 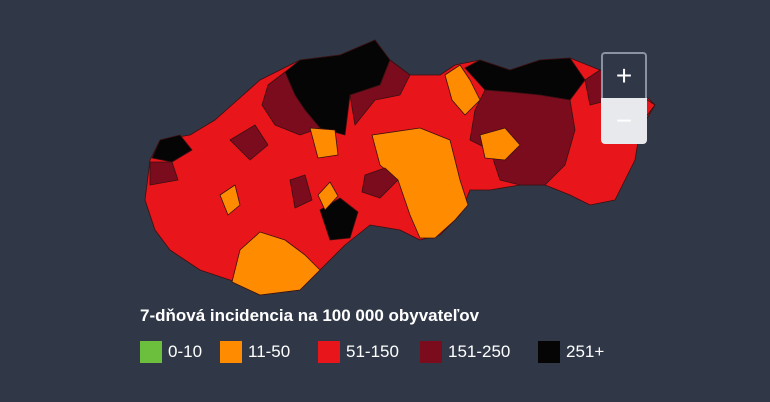 What do you see at coordinates (585, 351) in the screenshot?
I see `legend-label: 251+` at bounding box center [585, 351].